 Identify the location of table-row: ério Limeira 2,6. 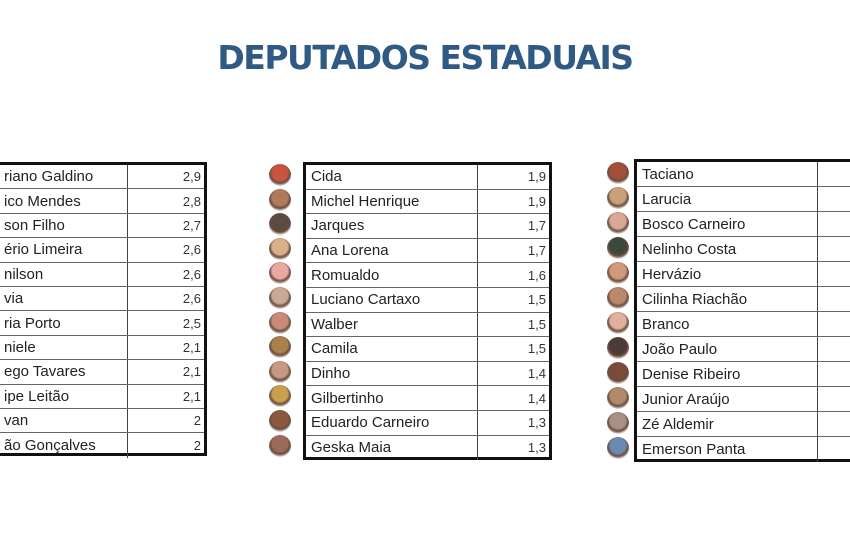
(102, 250).